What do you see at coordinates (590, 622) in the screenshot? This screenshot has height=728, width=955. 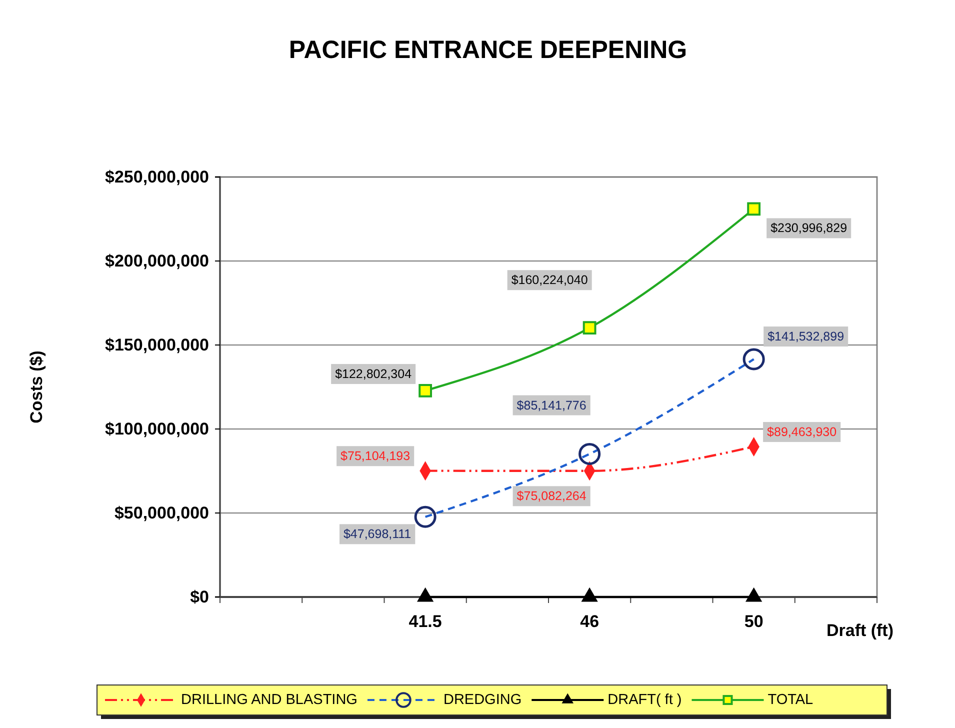 I see `x-tick-label: 46` at bounding box center [590, 622].